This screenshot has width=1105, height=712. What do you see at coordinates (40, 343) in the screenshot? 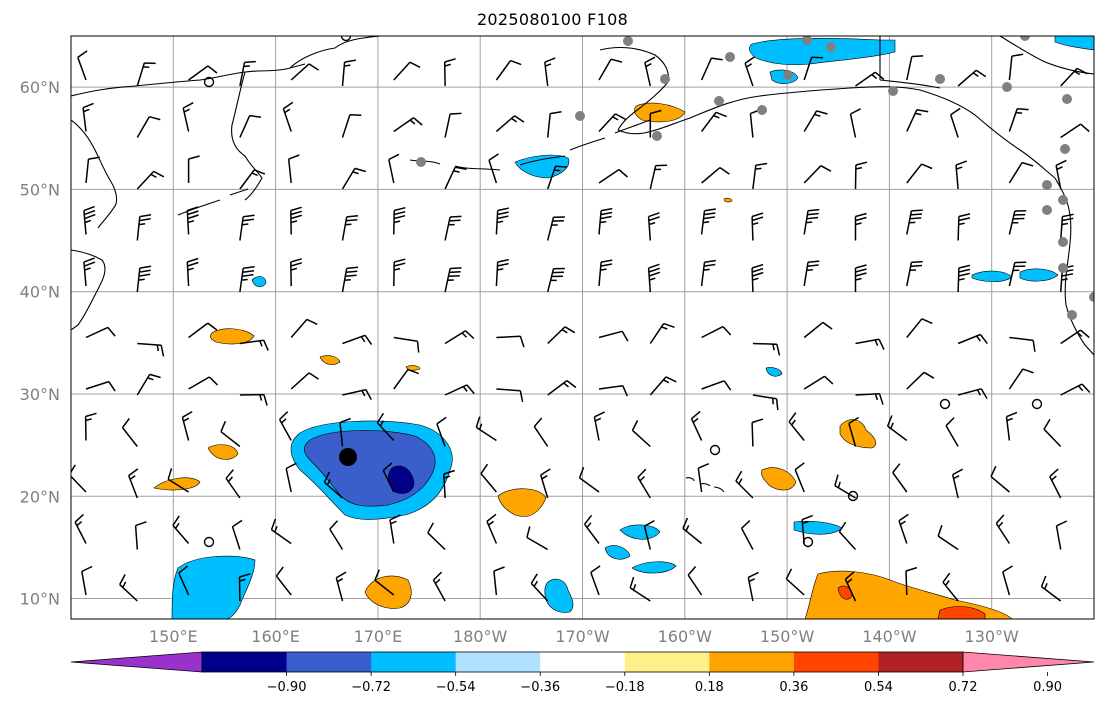
I see `latitude-labels: 60°N 50°N 40°N 30°N 20°N 10°N` at bounding box center [40, 343].